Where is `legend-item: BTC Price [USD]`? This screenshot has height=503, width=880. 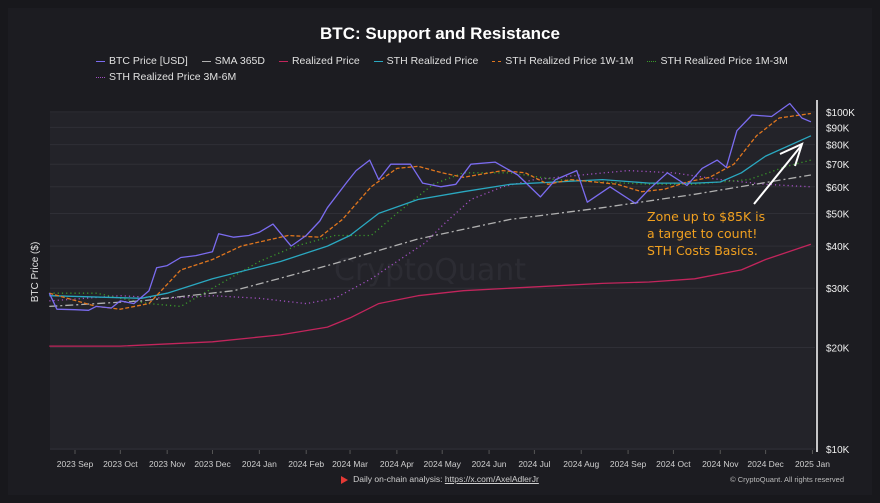
legend-item: BTC Price [USD] is located at coordinates (142, 61).